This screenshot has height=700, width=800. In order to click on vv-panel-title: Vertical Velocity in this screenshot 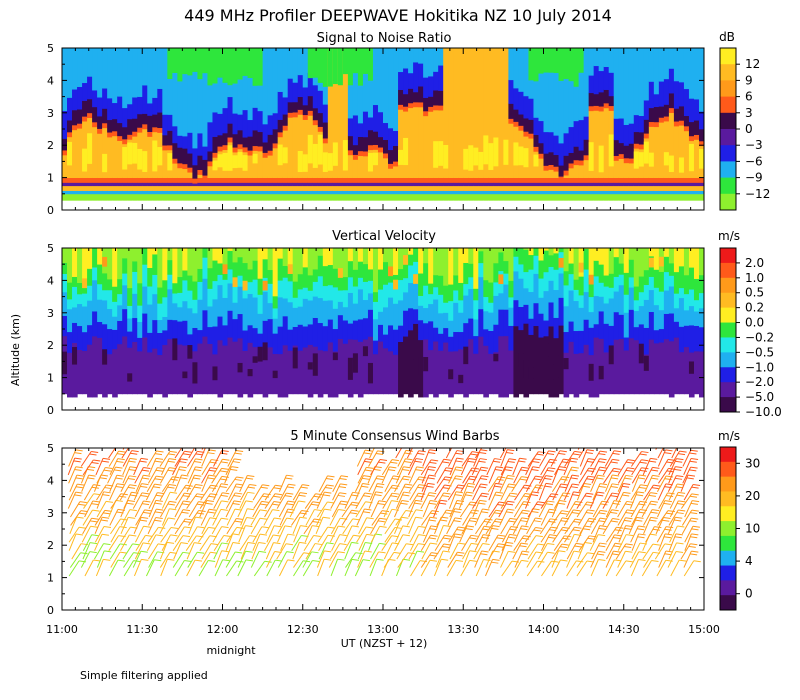, I will do `click(384, 236)`.